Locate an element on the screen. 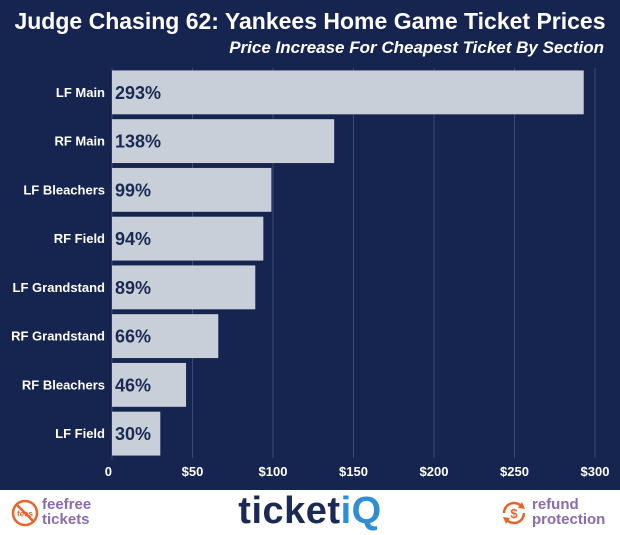 The image size is (620, 535). x-tick-label: $150 is located at coordinates (353, 471).